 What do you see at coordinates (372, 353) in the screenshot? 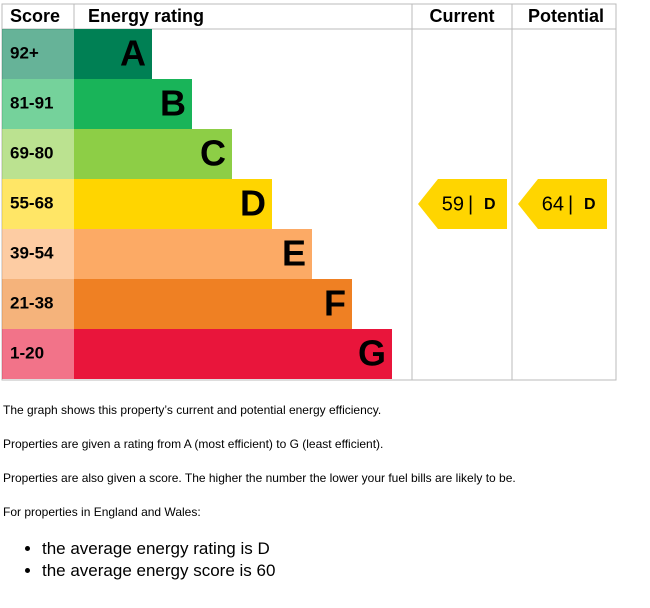
I see `rating-letter: G` at bounding box center [372, 353].